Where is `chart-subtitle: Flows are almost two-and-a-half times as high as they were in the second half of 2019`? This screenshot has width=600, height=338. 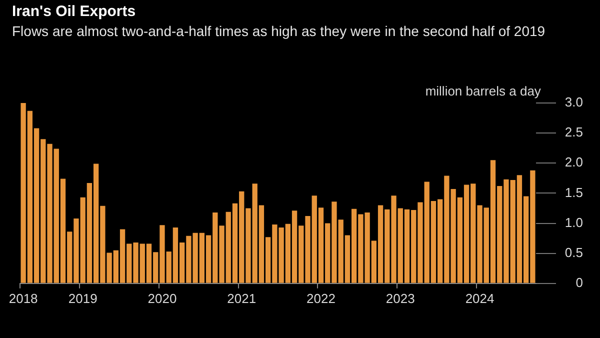
chart-subtitle: Flows are almost two-and-a-half times as high as they were in the second half of 2019 is located at coordinates (279, 31).